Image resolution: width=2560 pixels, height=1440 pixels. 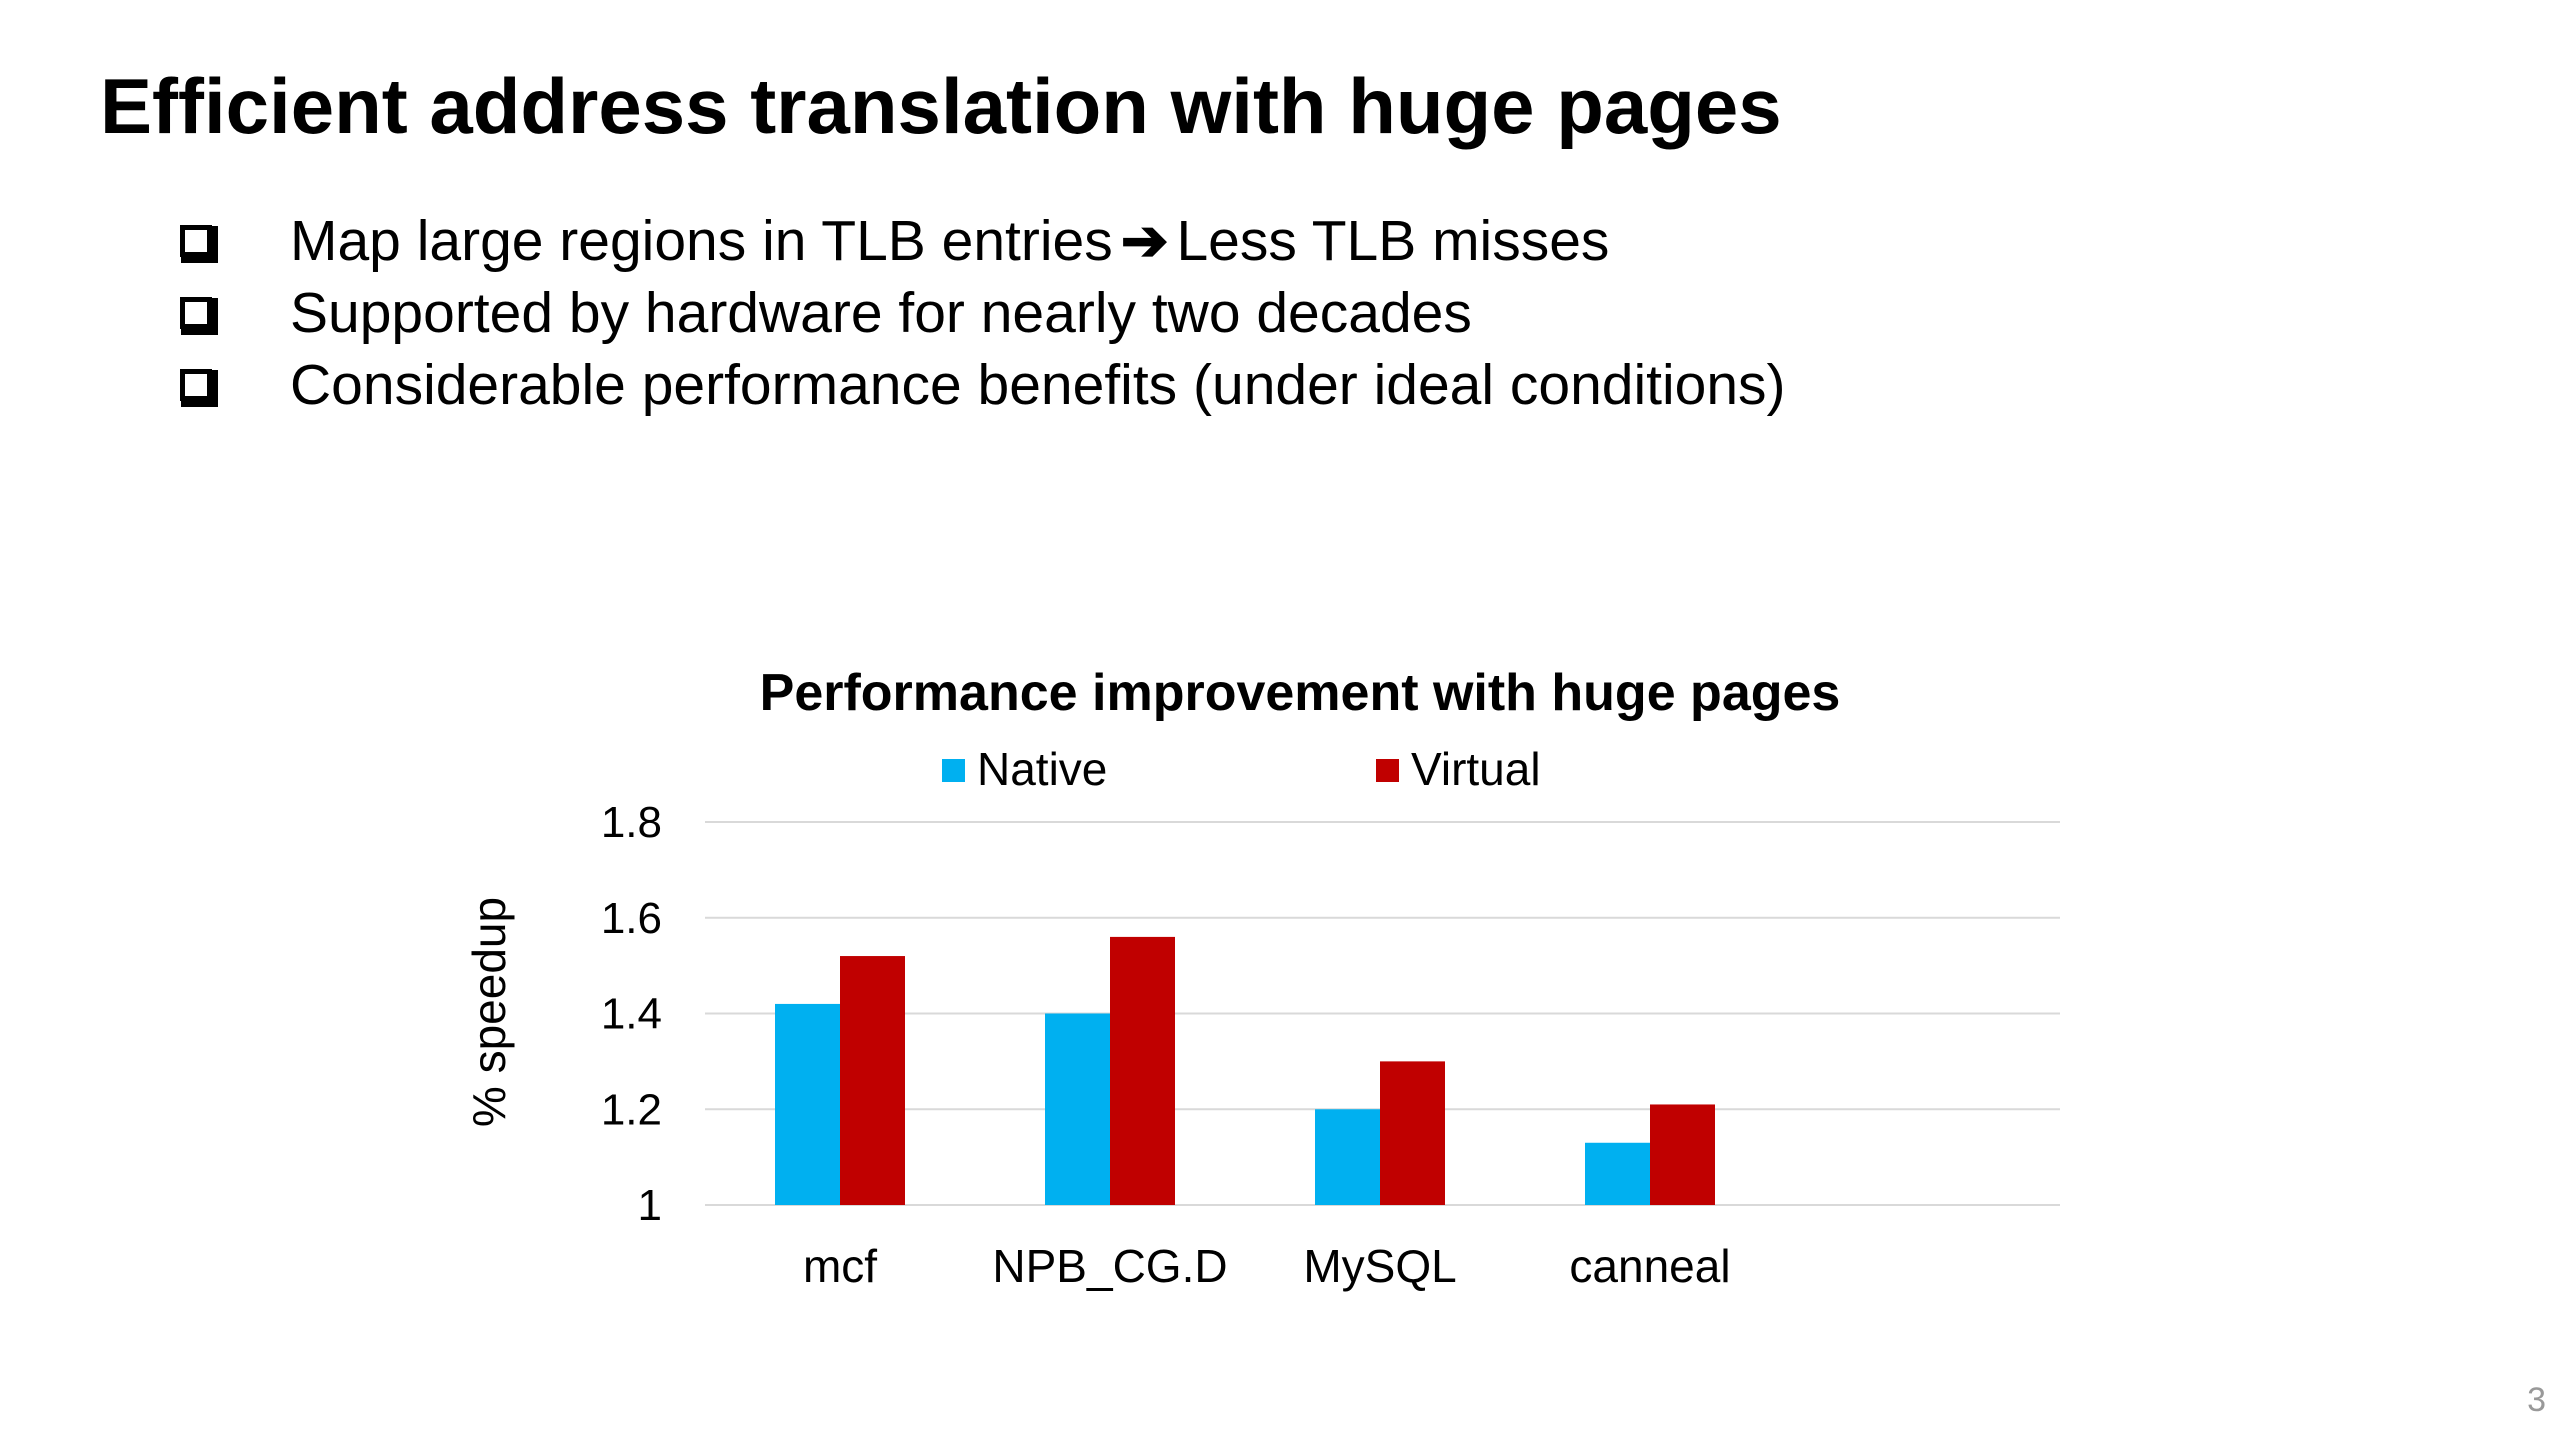 What do you see at coordinates (1300, 693) in the screenshot?
I see `chart-title: Performance improvement with huge pages` at bounding box center [1300, 693].